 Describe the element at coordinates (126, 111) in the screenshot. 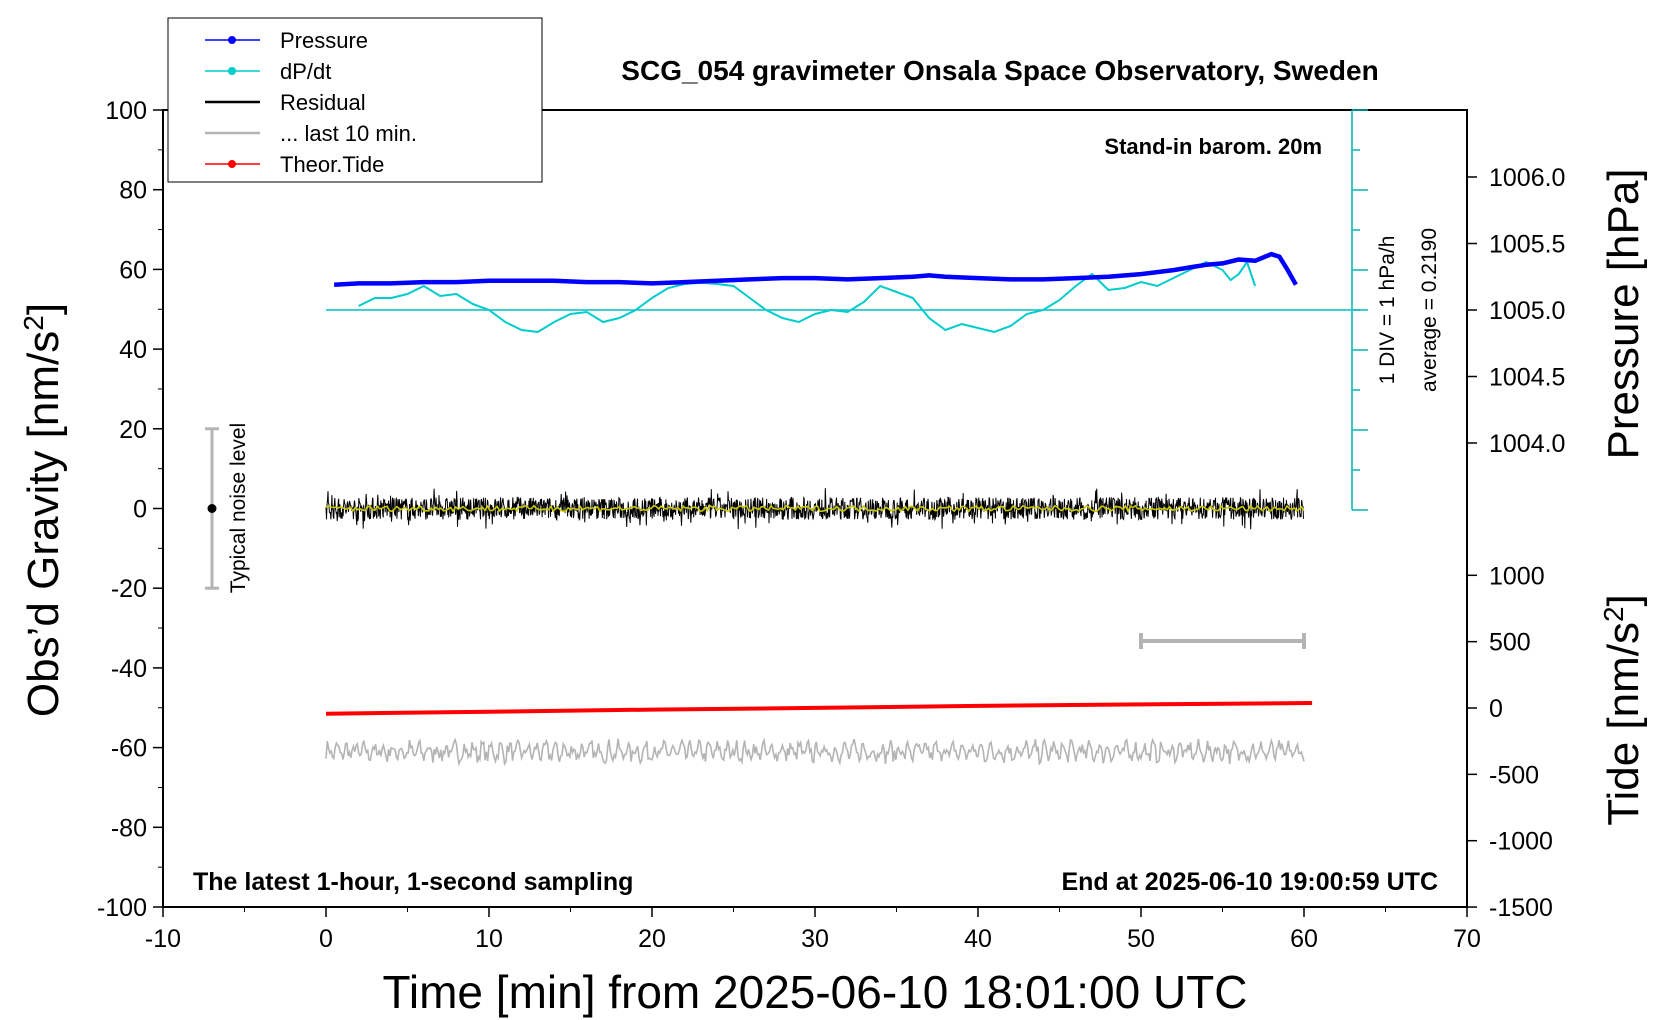

I see `y-tick-label: 100` at that location.